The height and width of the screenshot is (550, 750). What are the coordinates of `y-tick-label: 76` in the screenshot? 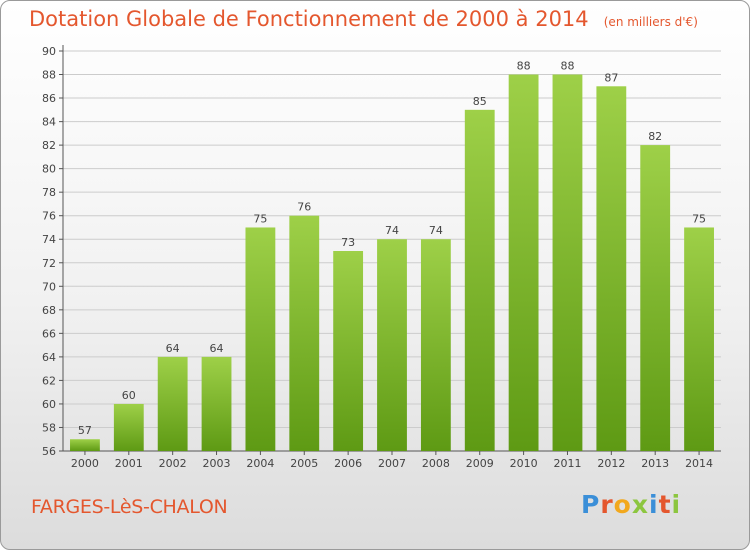 It's located at (49, 216).